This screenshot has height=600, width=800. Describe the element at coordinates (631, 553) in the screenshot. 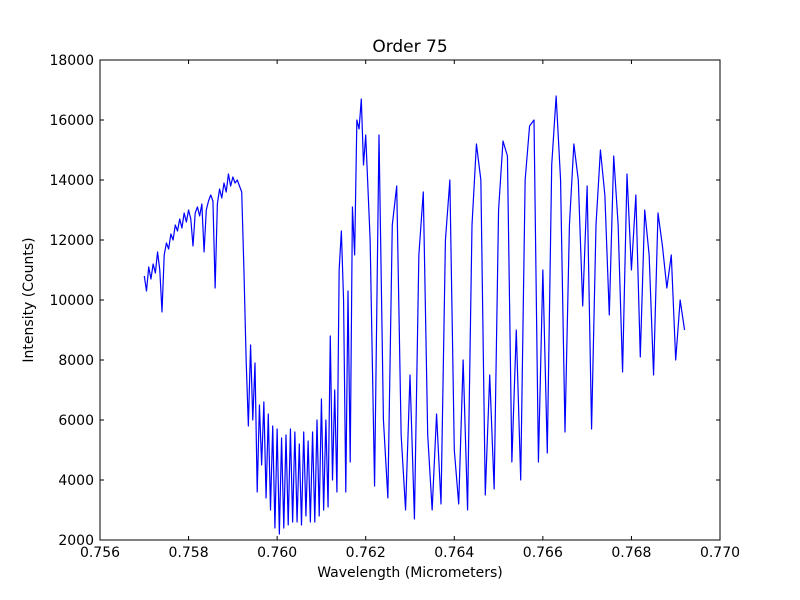

I see `x-tick-label: 0.768` at that location.